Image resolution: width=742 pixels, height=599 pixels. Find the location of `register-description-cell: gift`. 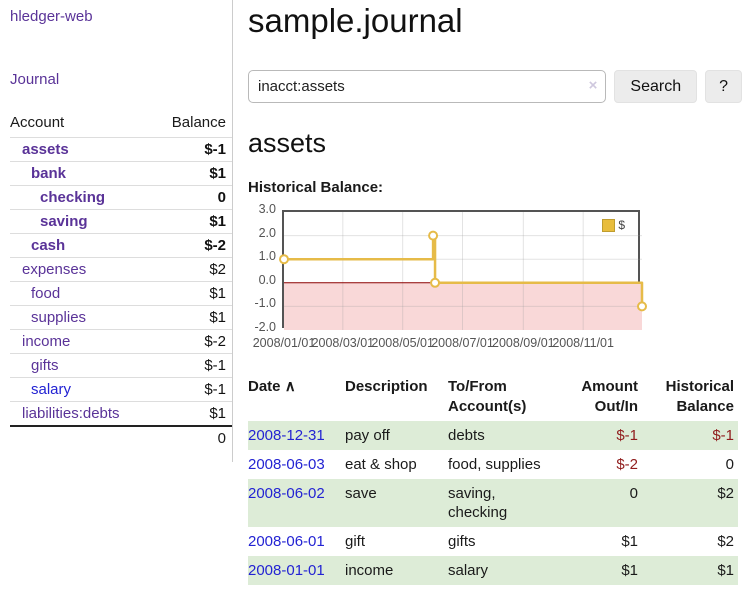

register-description-cell: gift is located at coordinates (355, 541).